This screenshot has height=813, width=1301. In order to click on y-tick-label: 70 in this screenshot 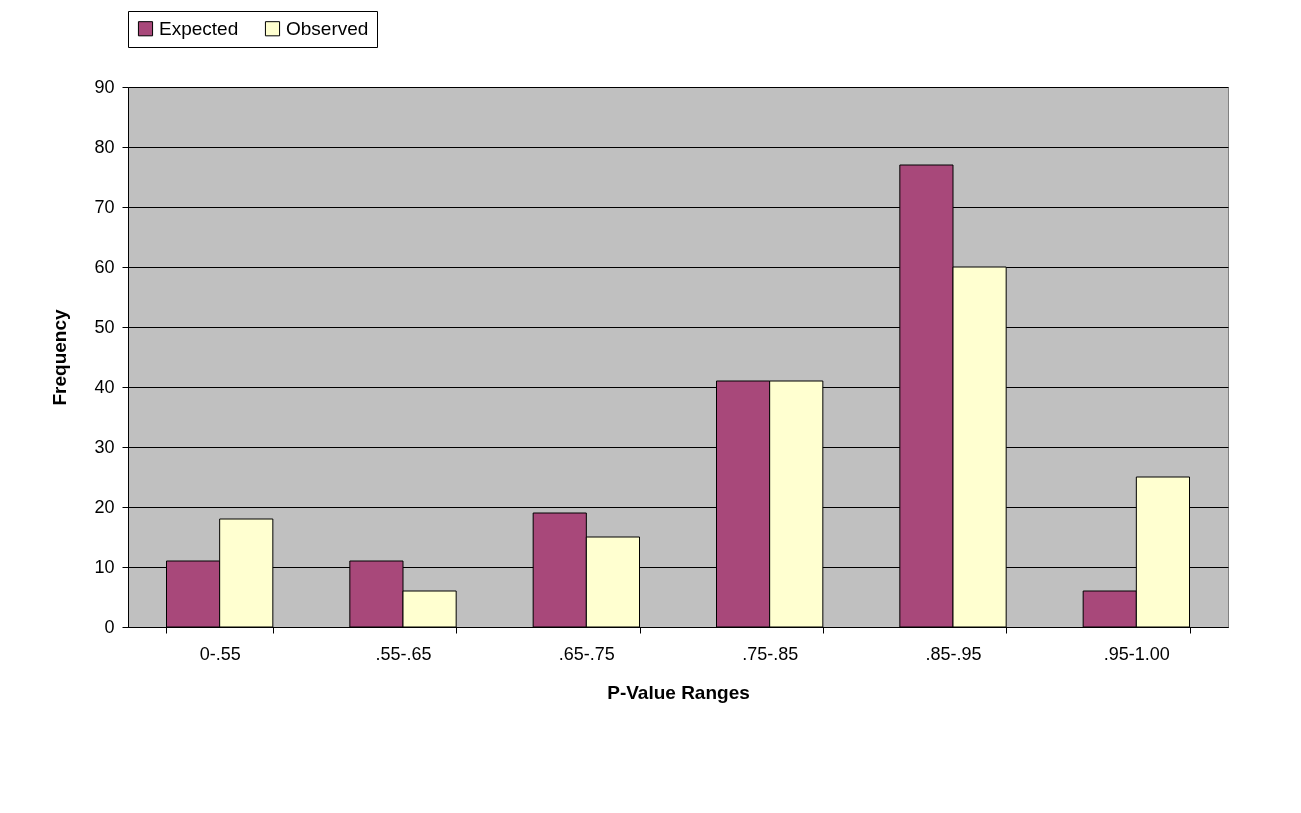, I will do `click(104, 206)`.